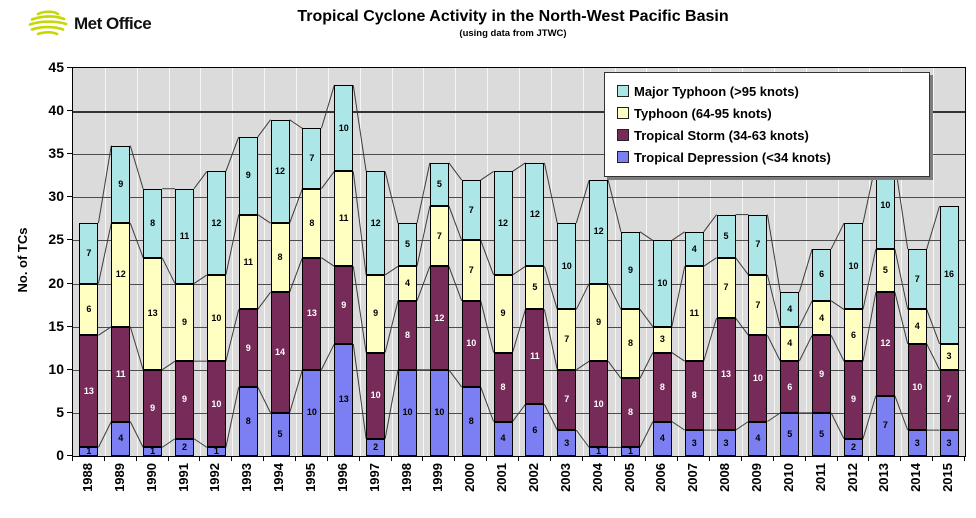 Image resolution: width=976 pixels, height=518 pixels. What do you see at coordinates (471, 262) in the screenshot?
I see `bar-2000: 8 10 7 7` at bounding box center [471, 262].